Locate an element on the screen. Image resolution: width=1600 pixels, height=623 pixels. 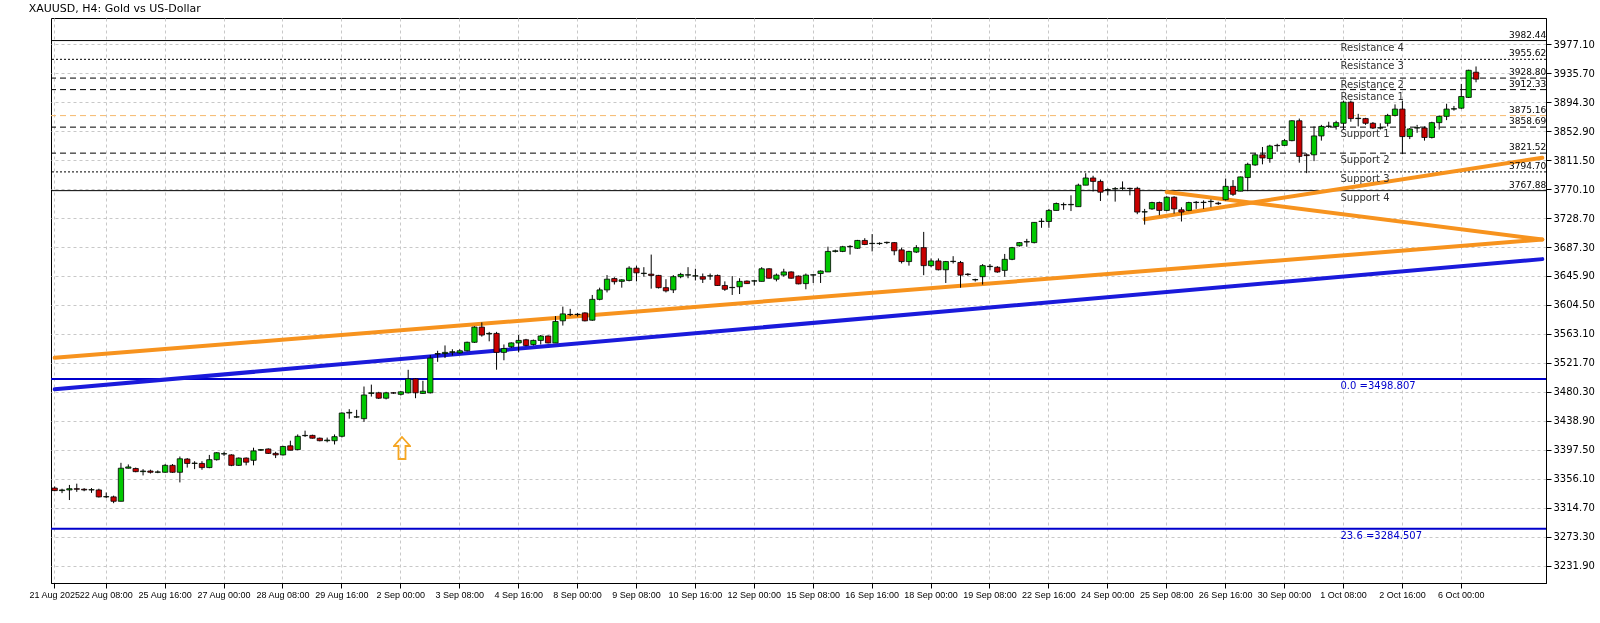
x-tick-label: 22 Sep 16:00 is located at coordinates (1049, 594).